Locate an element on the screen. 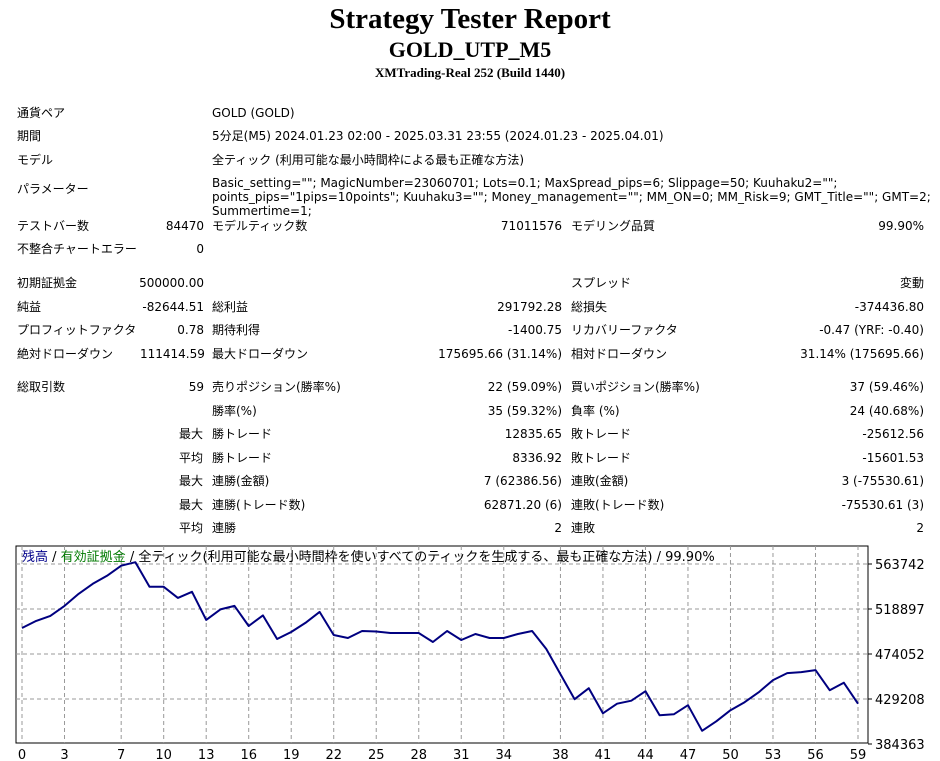 Image resolution: width=940 pixels, height=761 pixels. max-consec-trades-prefix: 最大 is located at coordinates (191, 505).